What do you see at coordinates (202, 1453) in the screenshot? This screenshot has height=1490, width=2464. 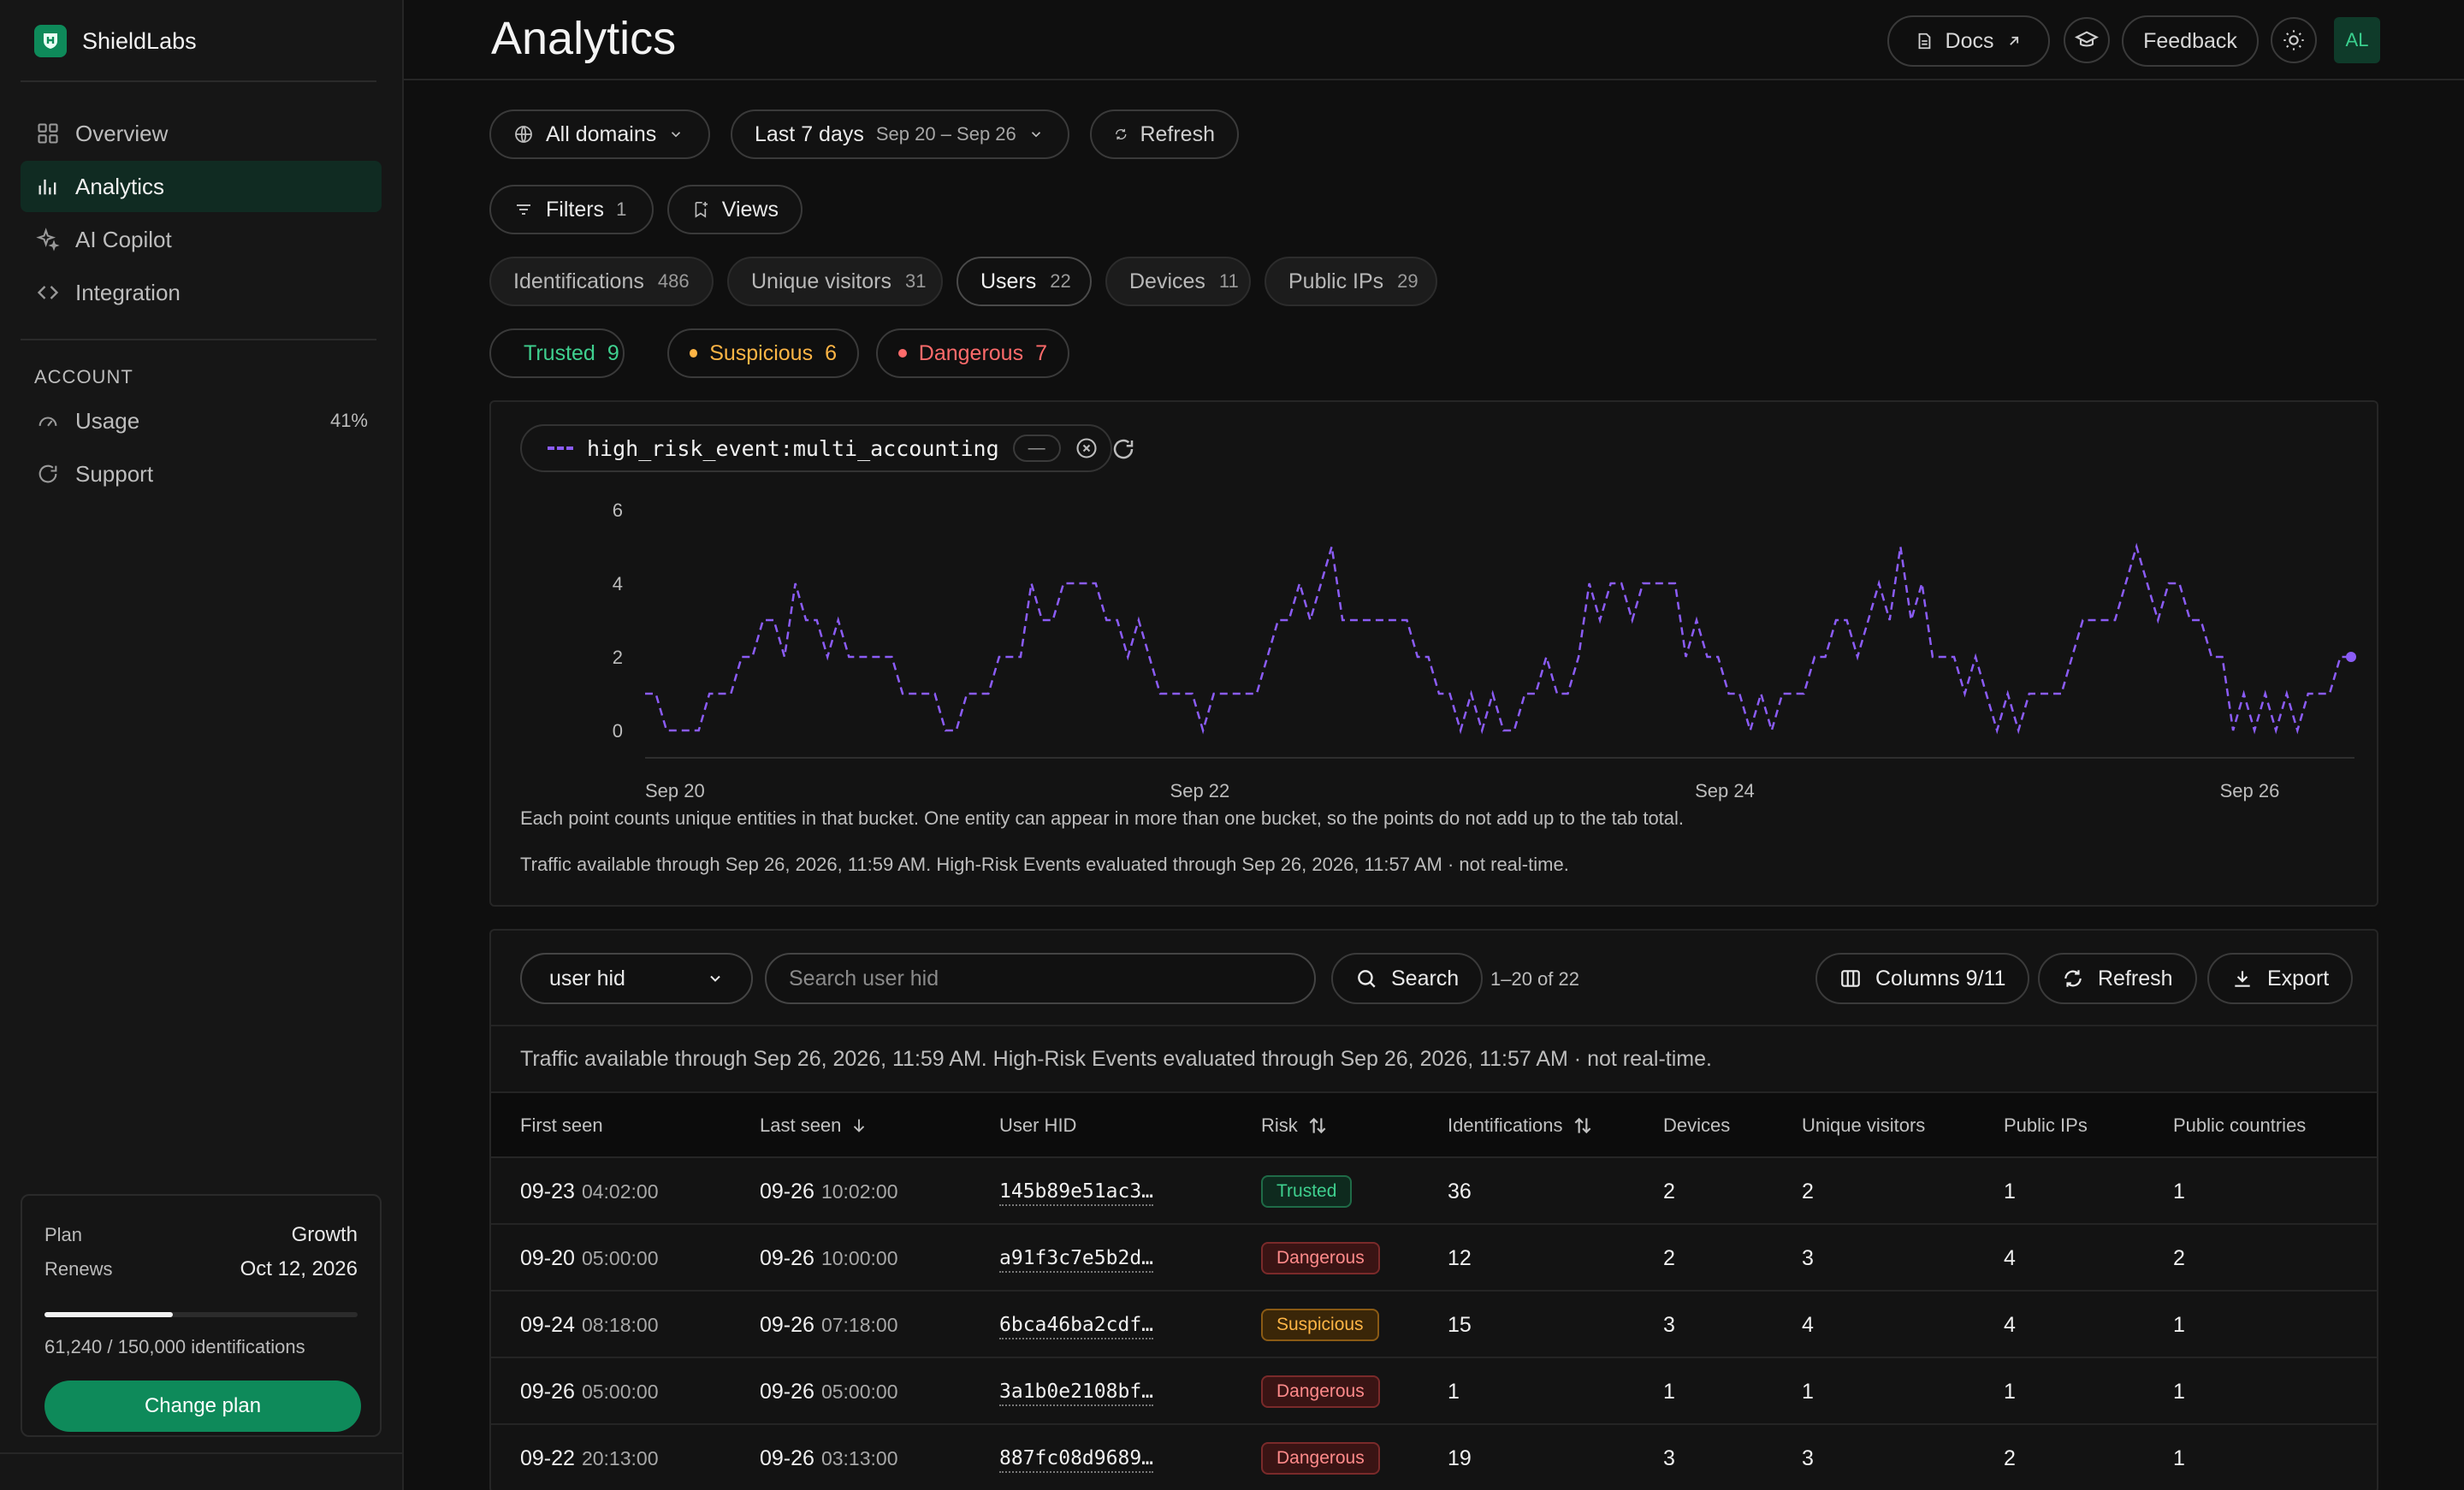 I see `sidebar-bottom-divider` at bounding box center [202, 1453].